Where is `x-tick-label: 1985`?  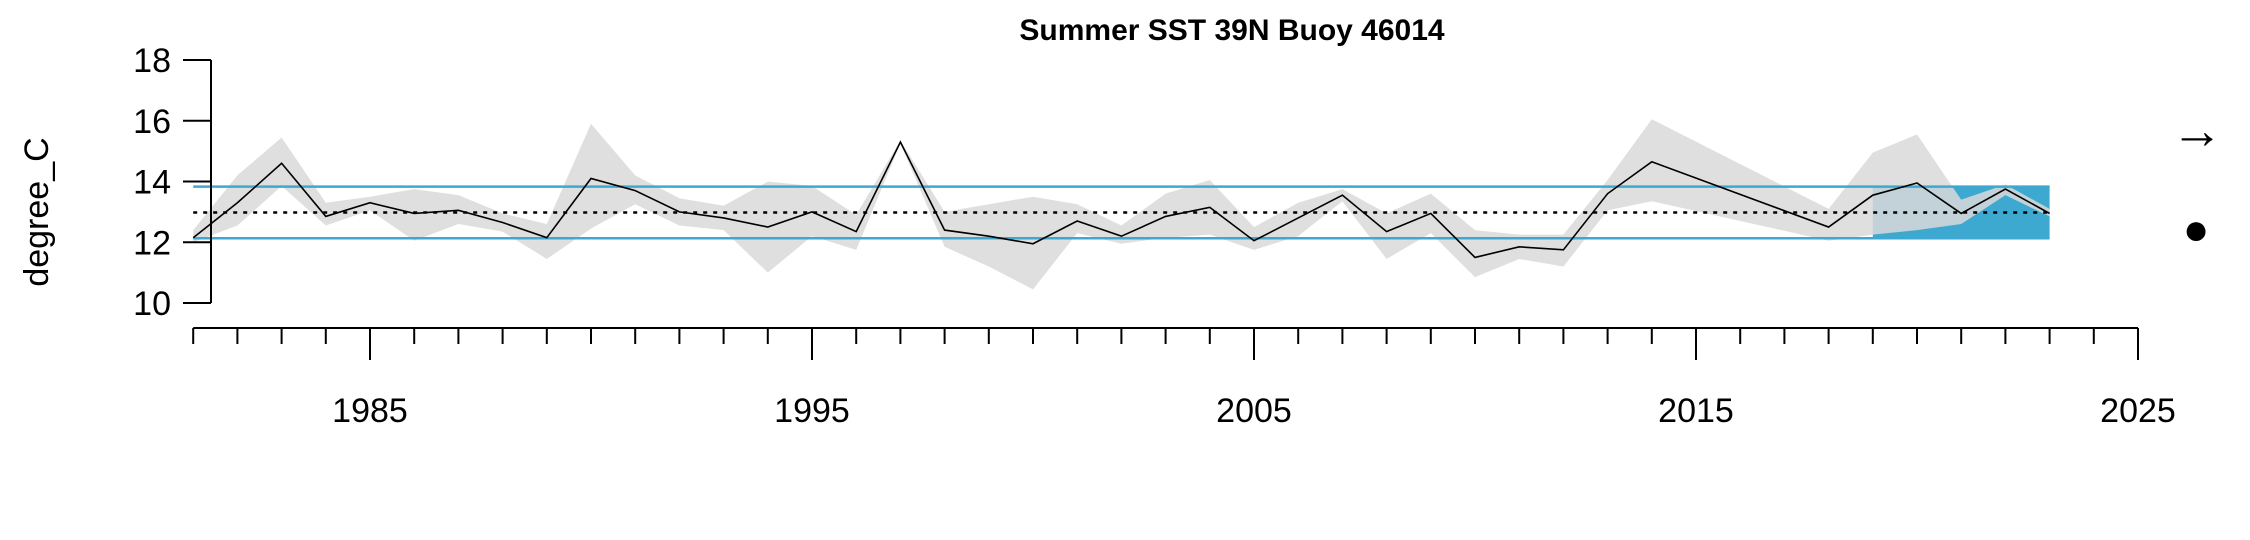
x-tick-label: 1985 is located at coordinates (370, 411).